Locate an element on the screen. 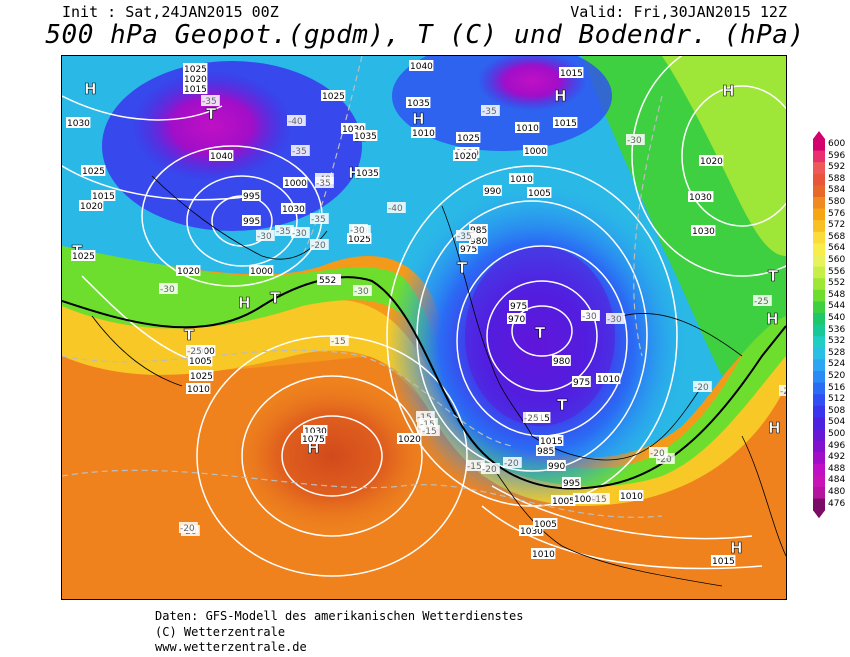 The height and width of the screenshot is (657, 850). scale-label: 512 is located at coordinates (837, 399).